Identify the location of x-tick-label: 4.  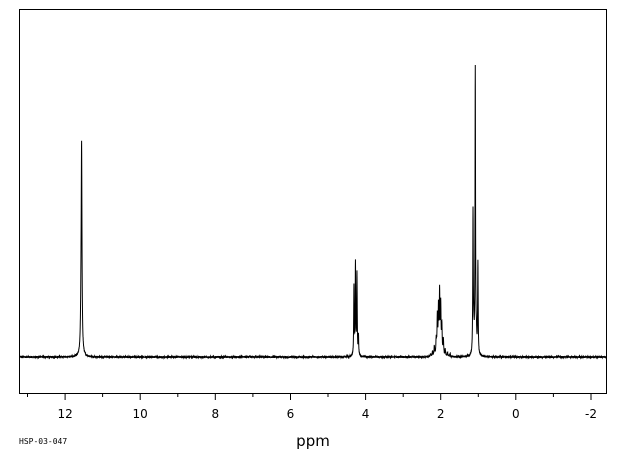
(366, 414).